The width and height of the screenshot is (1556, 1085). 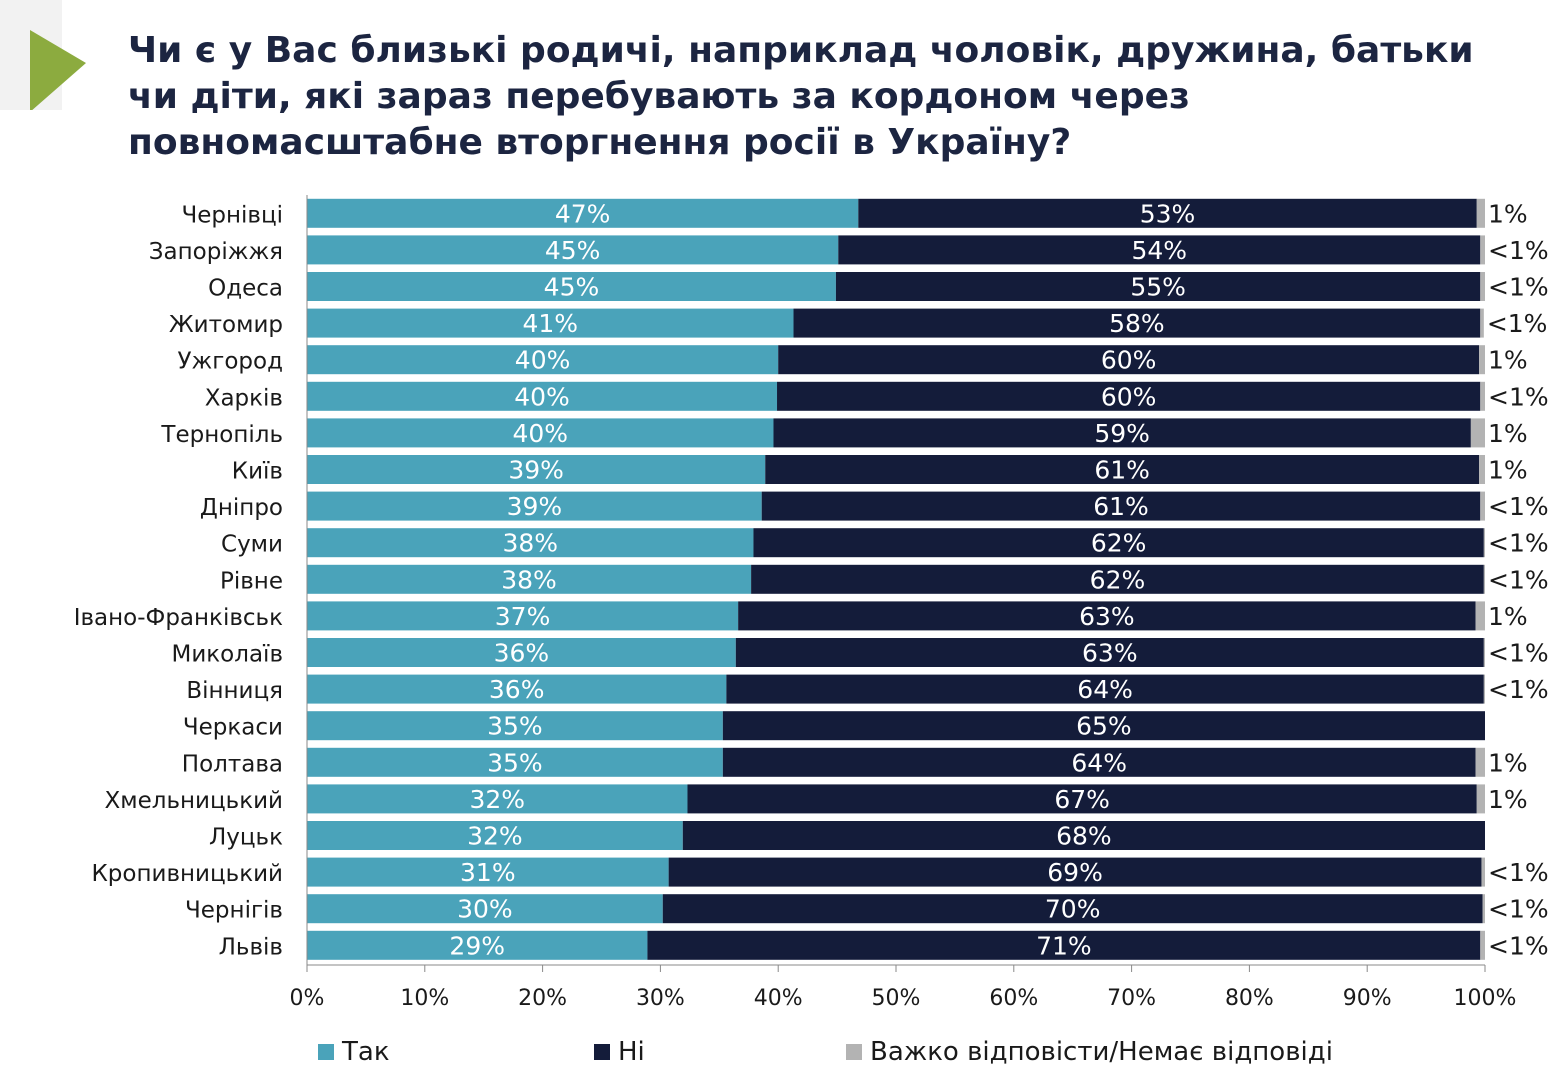 I want to click on data-label: 71%, so click(x=1064, y=945).